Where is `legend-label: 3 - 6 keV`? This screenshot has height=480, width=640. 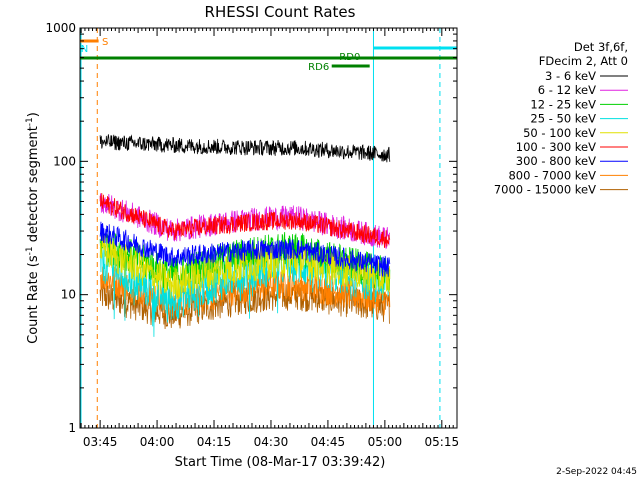 legend-label: 3 - 6 keV is located at coordinates (570, 76).